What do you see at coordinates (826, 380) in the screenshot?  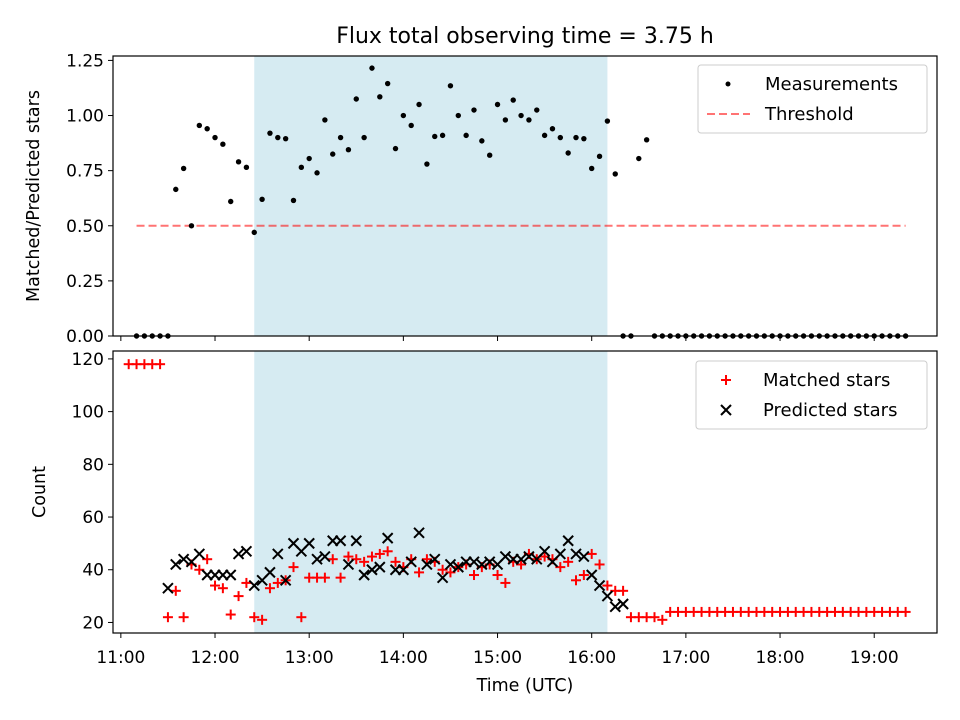 I see `legend-matched-label: Matched stars` at bounding box center [826, 380].